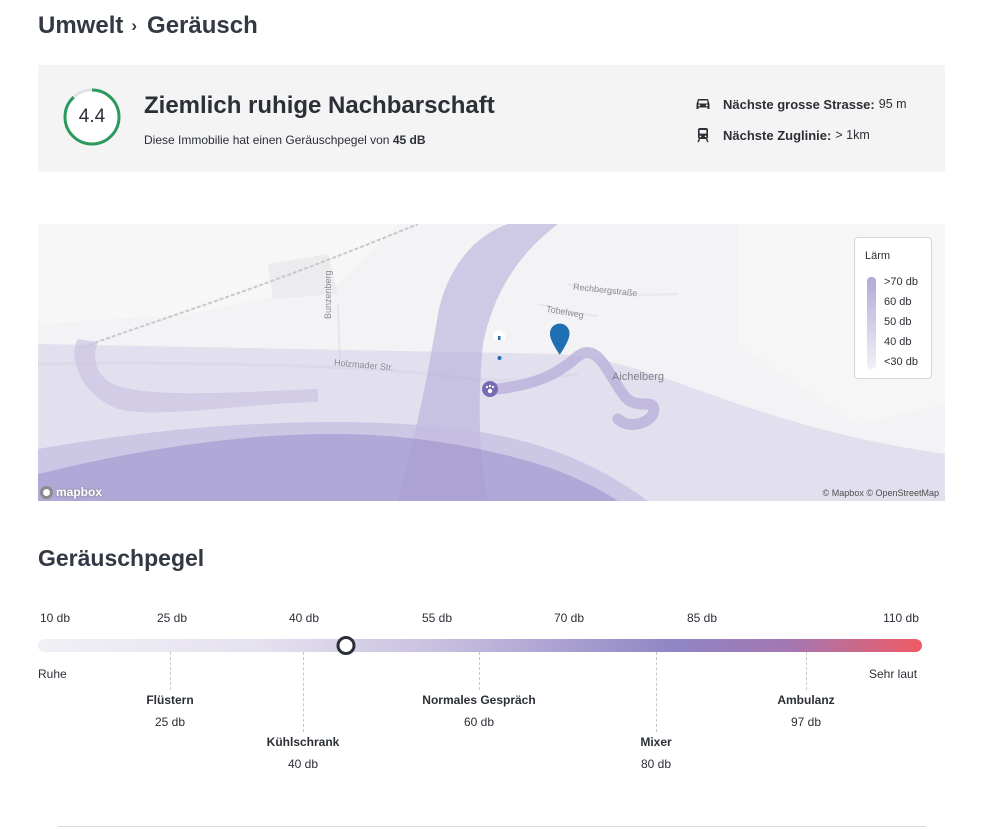  What do you see at coordinates (346, 645) in the screenshot?
I see `current-level-indicator` at bounding box center [346, 645].